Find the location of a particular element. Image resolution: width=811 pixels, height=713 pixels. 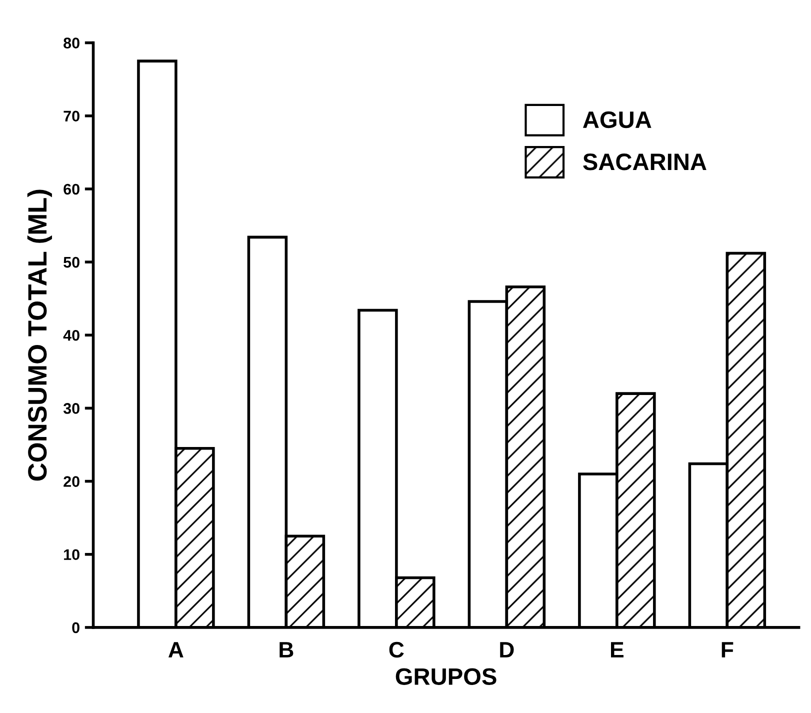

x-tick-label: F is located at coordinates (728, 650).